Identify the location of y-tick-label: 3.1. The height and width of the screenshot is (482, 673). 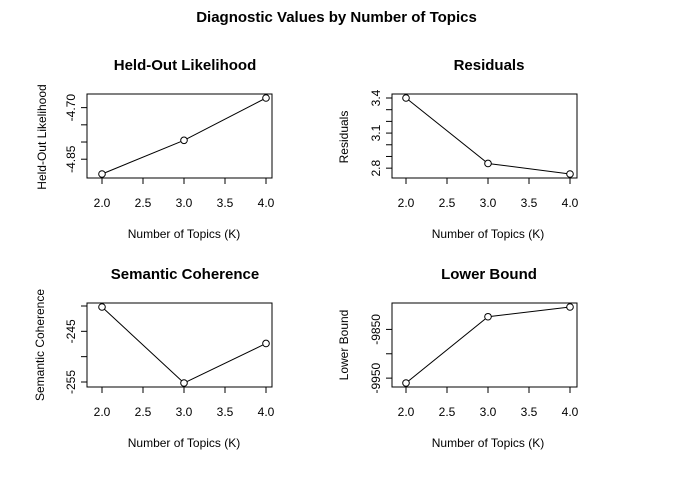
(376, 132).